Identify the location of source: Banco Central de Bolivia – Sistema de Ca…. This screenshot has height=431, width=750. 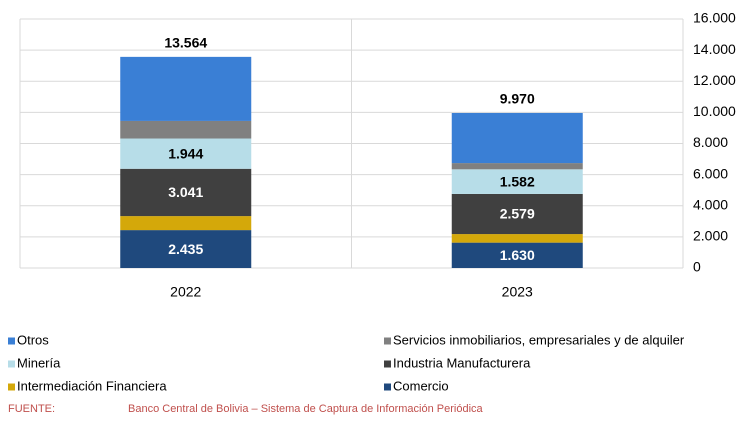
(306, 409).